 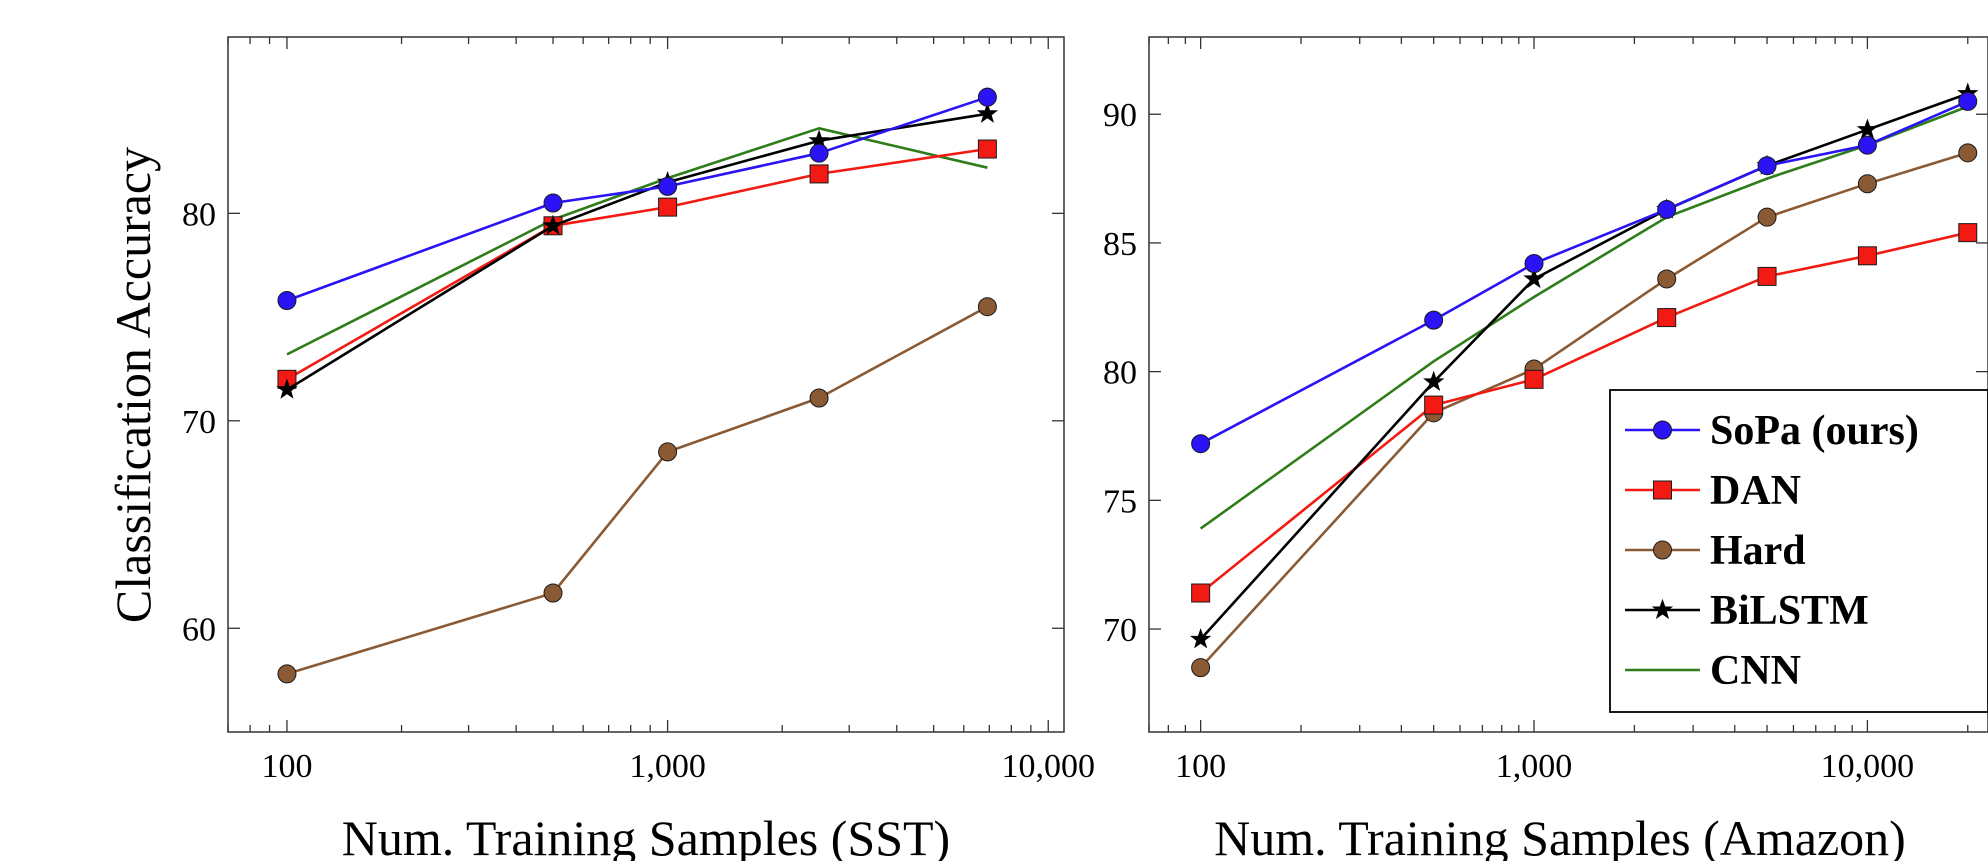 I want to click on legend-label-dan: DAN, so click(x=1755, y=491).